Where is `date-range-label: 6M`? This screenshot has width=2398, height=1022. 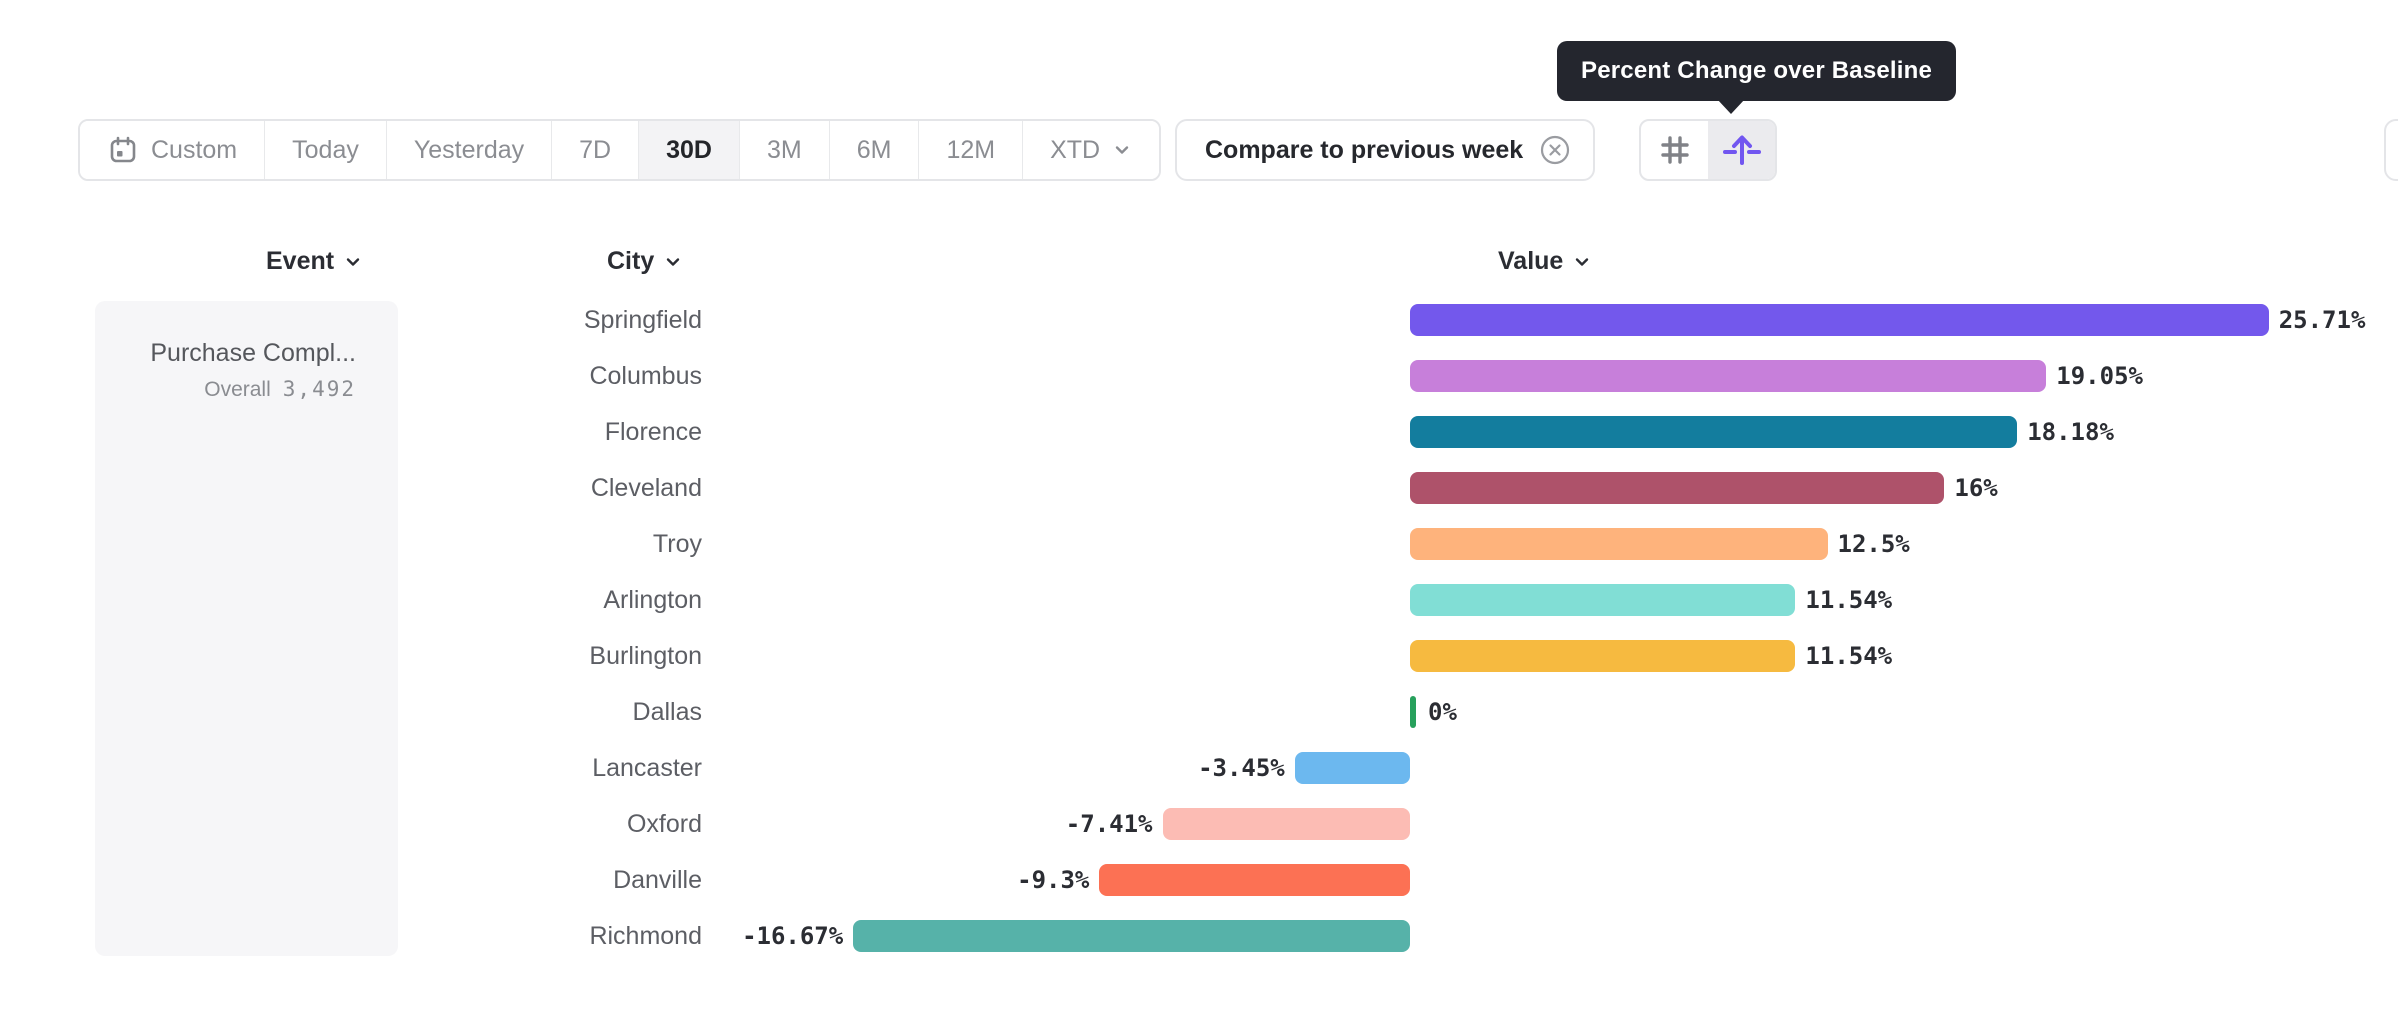 date-range-label: 6M is located at coordinates (874, 149).